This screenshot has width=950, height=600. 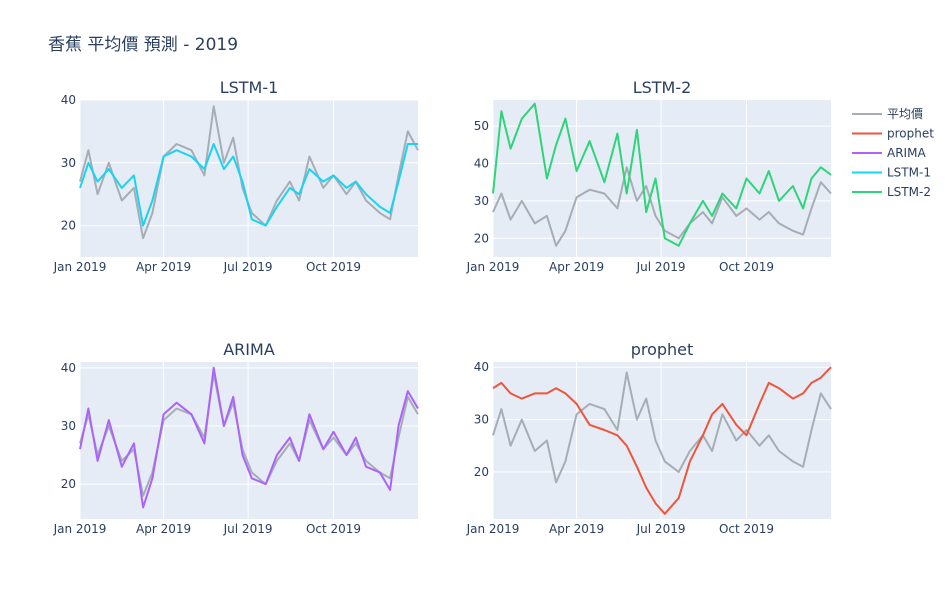 What do you see at coordinates (906, 153) in the screenshot?
I see `legend-label: ARIMA` at bounding box center [906, 153].